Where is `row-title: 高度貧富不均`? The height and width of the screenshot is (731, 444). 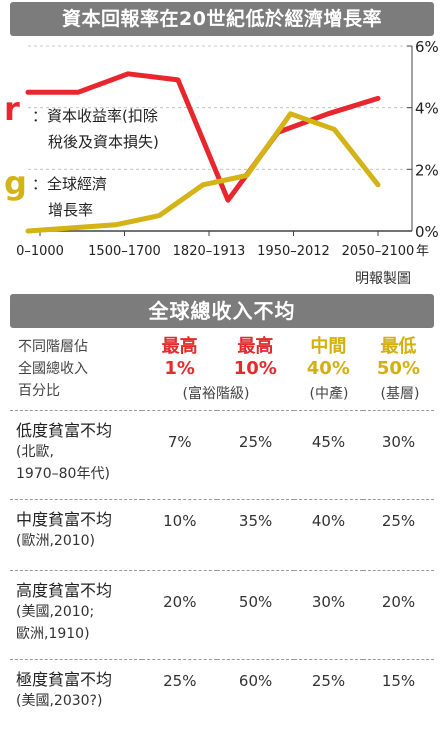 row-title: 高度貧富不均 is located at coordinates (79, 591).